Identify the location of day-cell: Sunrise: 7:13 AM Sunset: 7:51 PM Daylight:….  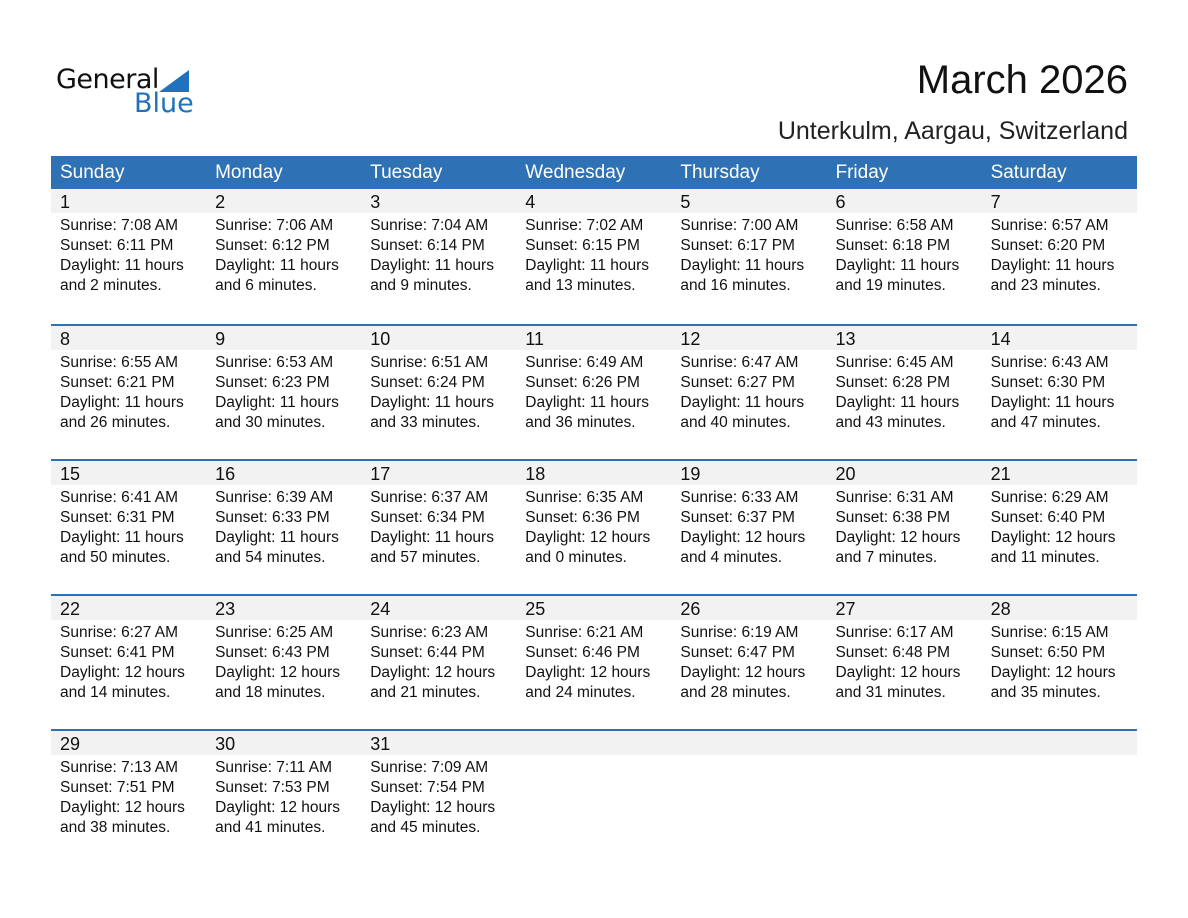
(128, 796).